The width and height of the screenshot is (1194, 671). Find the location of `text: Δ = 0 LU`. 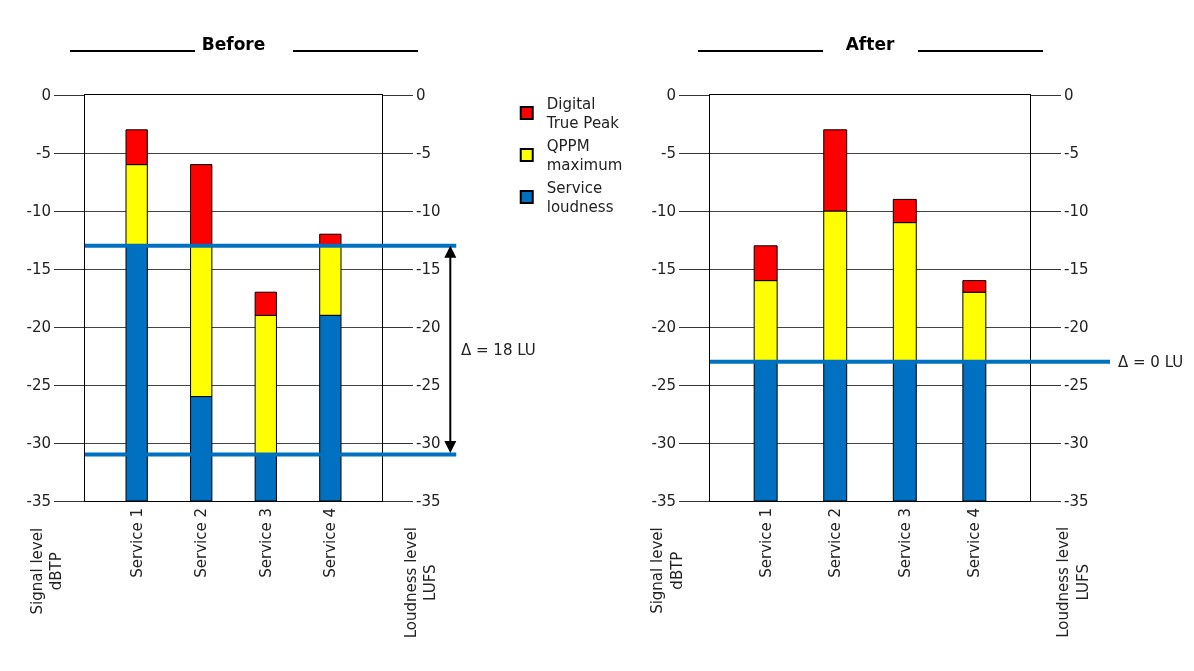

text: Δ = 0 LU is located at coordinates (1151, 362).